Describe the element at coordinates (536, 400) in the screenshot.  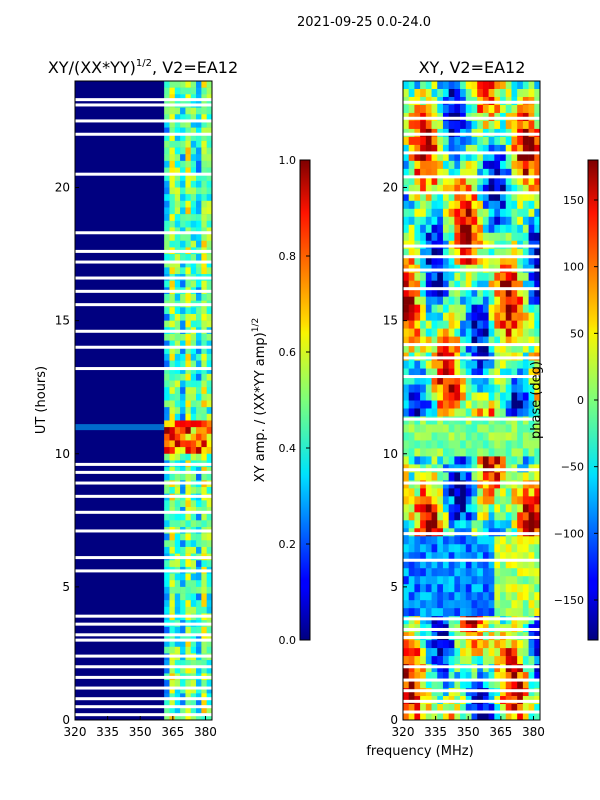
I see `phase-colorbar-label: phase (deg)` at that location.